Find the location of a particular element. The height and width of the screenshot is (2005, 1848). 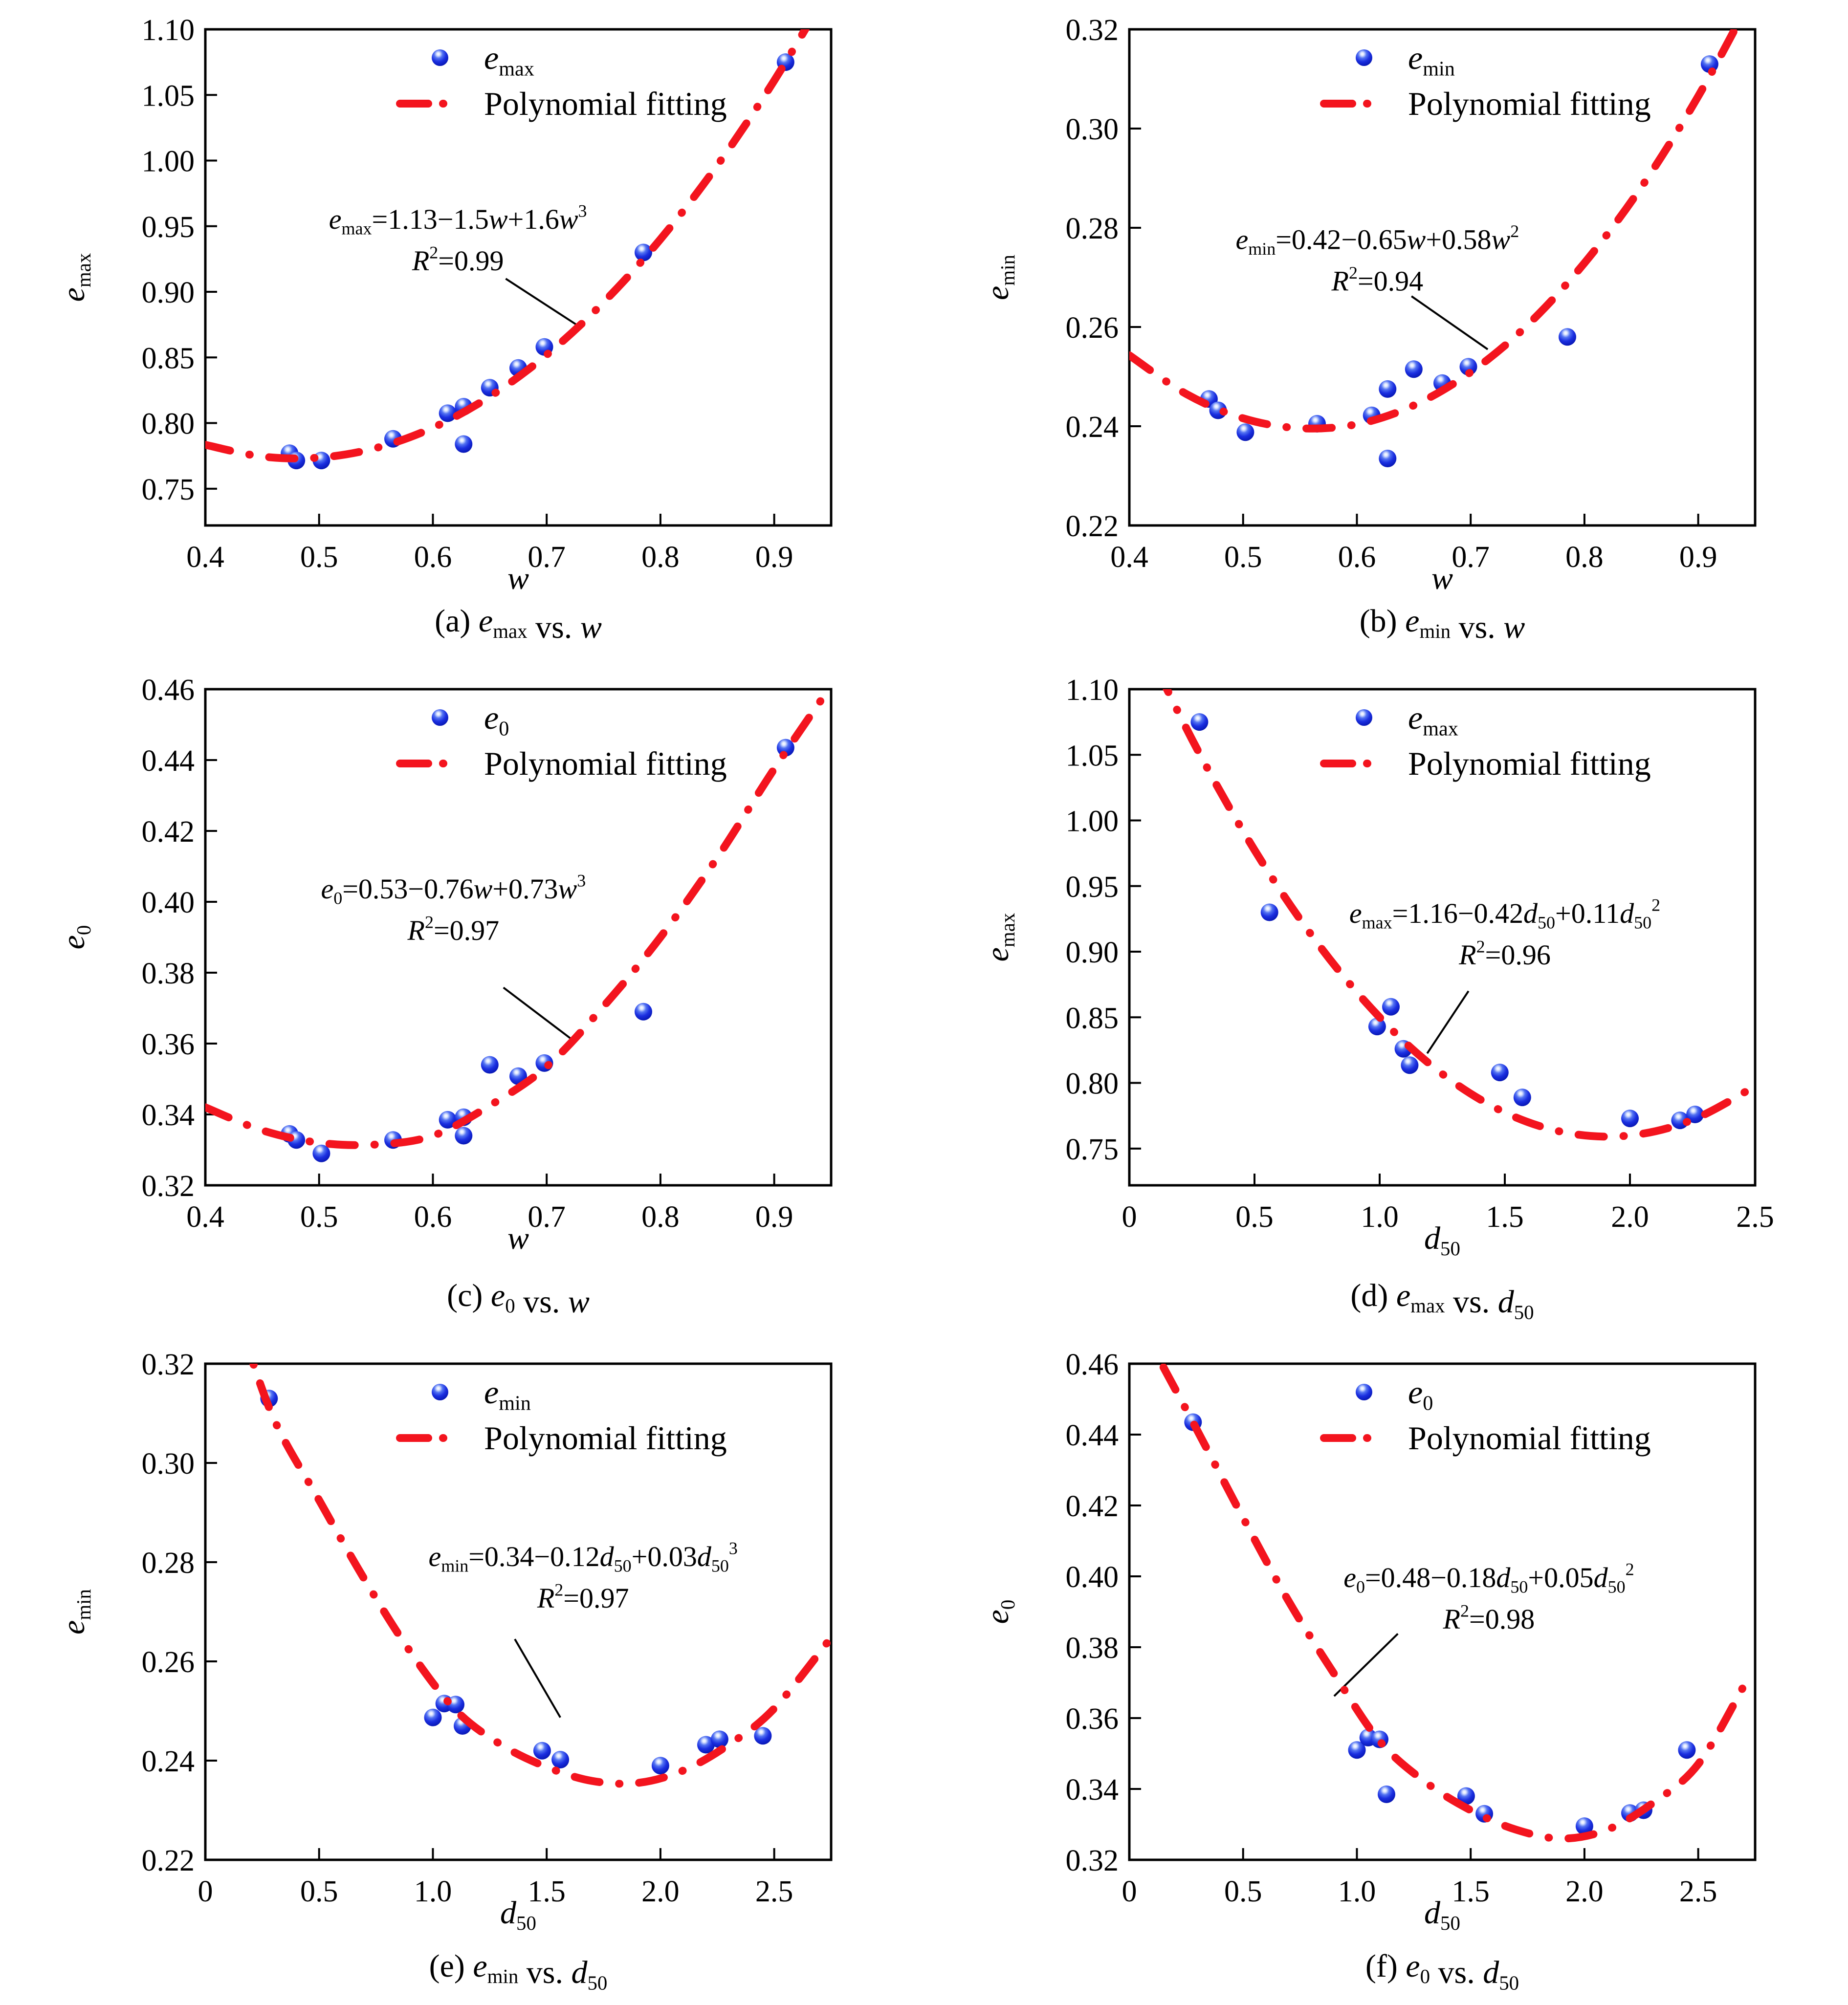

y-axis-label: emax is located at coordinates (999, 937).